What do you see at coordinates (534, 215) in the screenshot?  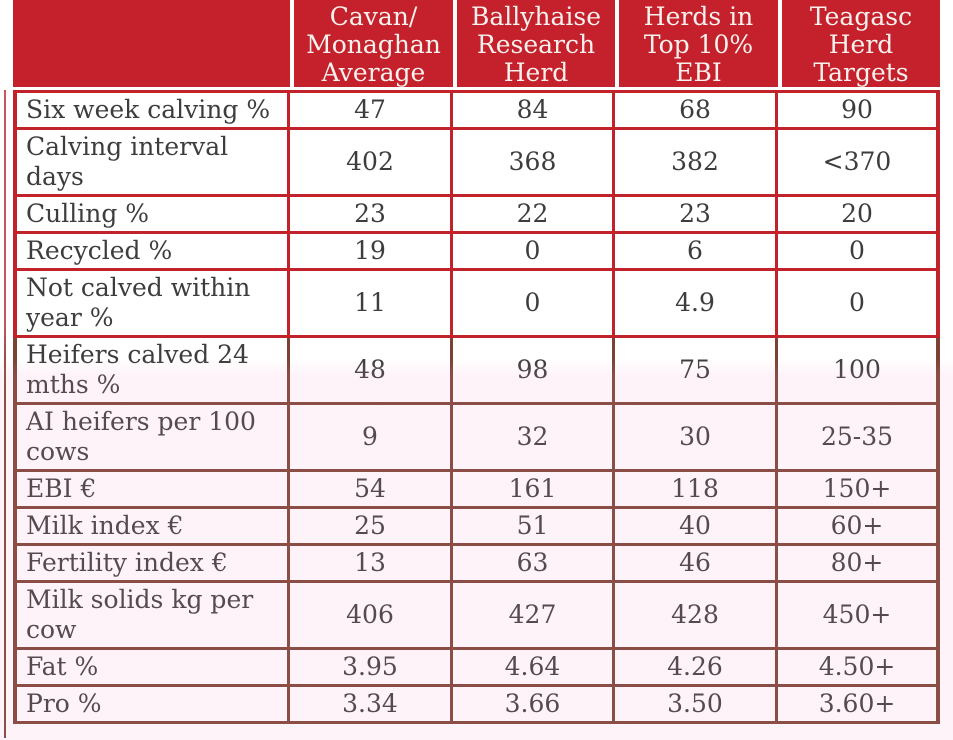 I see `row-value-ballyhaise: 22` at bounding box center [534, 215].